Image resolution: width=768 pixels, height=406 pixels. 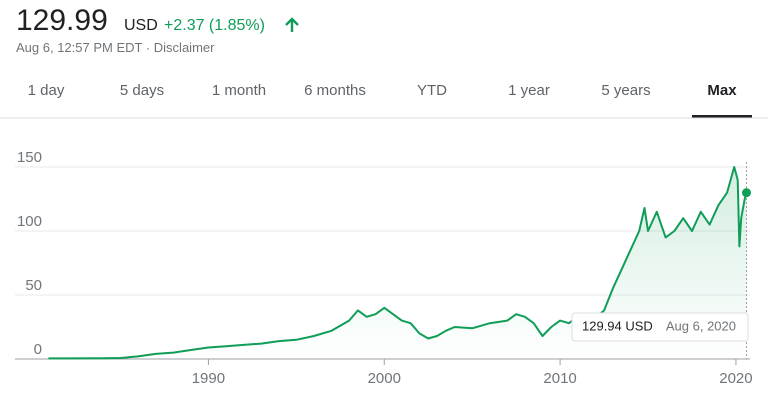 I want to click on y-tick-label: 100, so click(x=29, y=221).